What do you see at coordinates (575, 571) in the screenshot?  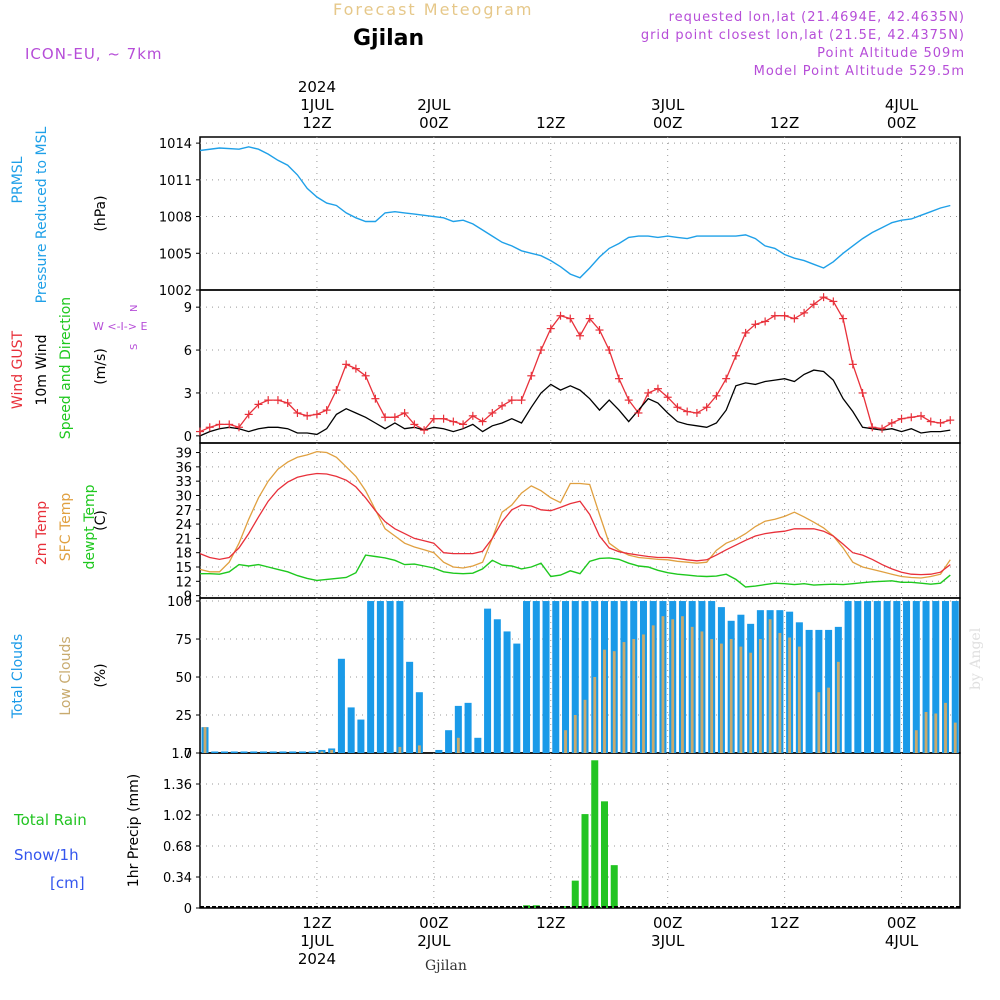 I see `dewpt-line` at bounding box center [575, 571].